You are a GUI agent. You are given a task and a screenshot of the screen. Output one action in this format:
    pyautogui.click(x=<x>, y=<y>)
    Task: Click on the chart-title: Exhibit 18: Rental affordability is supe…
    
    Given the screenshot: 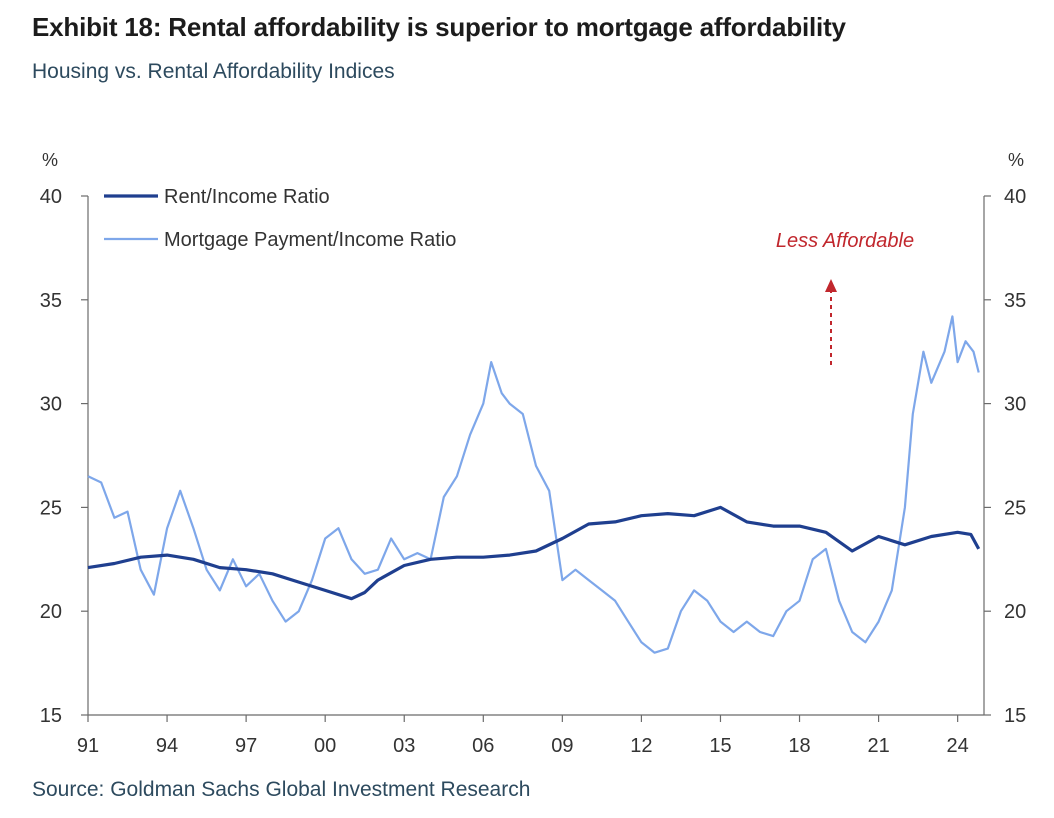 What is the action you would take?
    pyautogui.click(x=439, y=27)
    